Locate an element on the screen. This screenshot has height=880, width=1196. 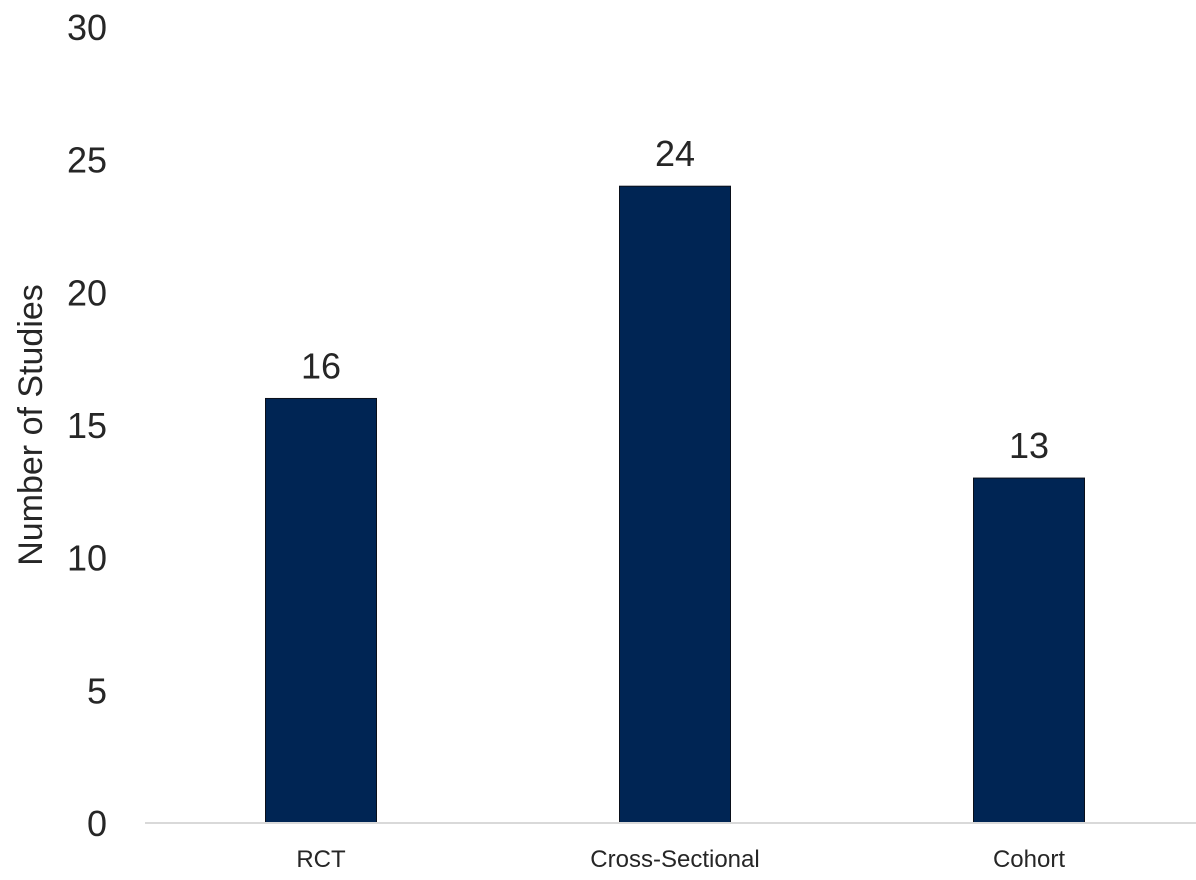
data-label: 24 is located at coordinates (675, 153).